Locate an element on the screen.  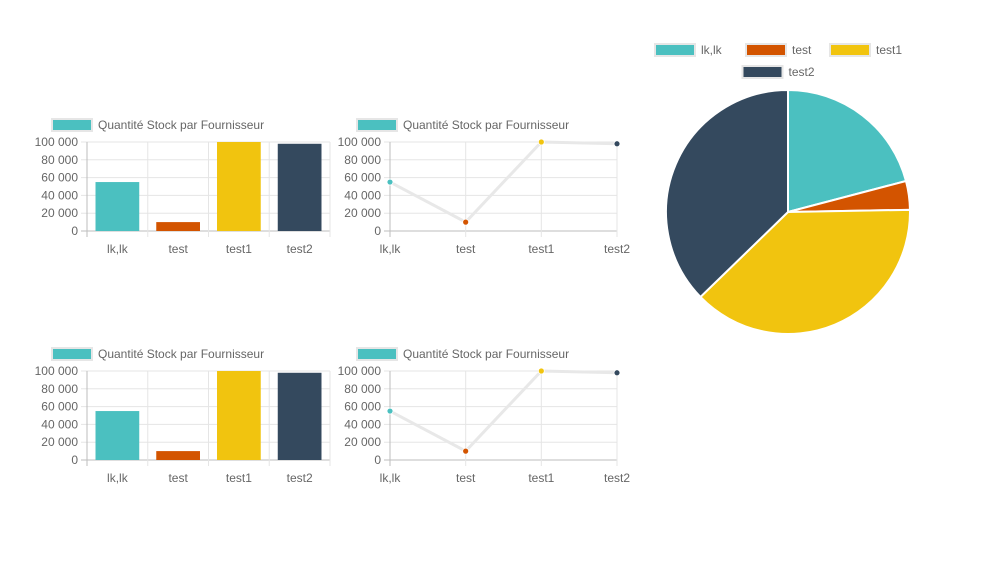
legend-label: test2 is located at coordinates (802, 72).